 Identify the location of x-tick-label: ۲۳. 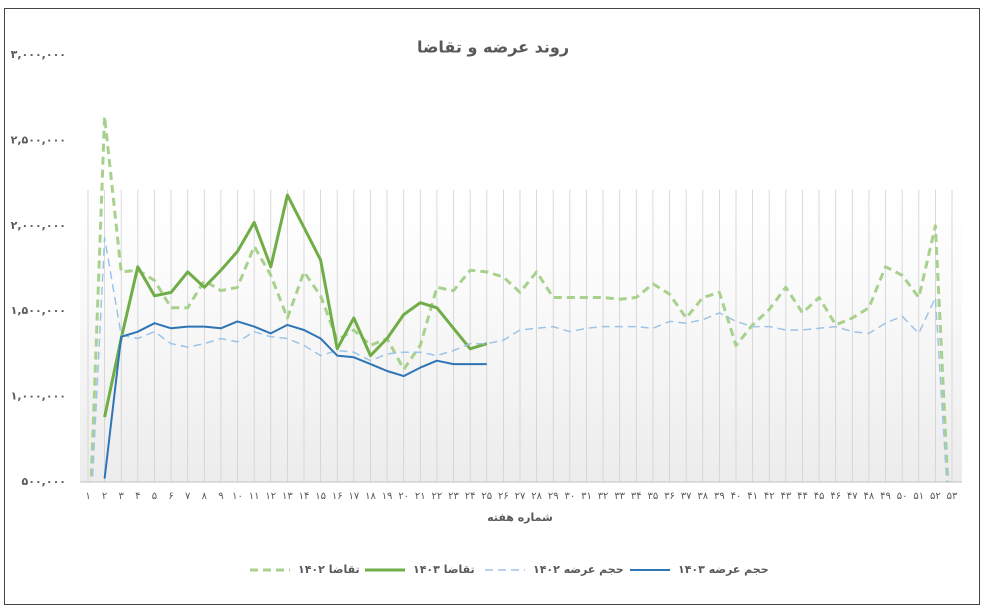
(453, 496).